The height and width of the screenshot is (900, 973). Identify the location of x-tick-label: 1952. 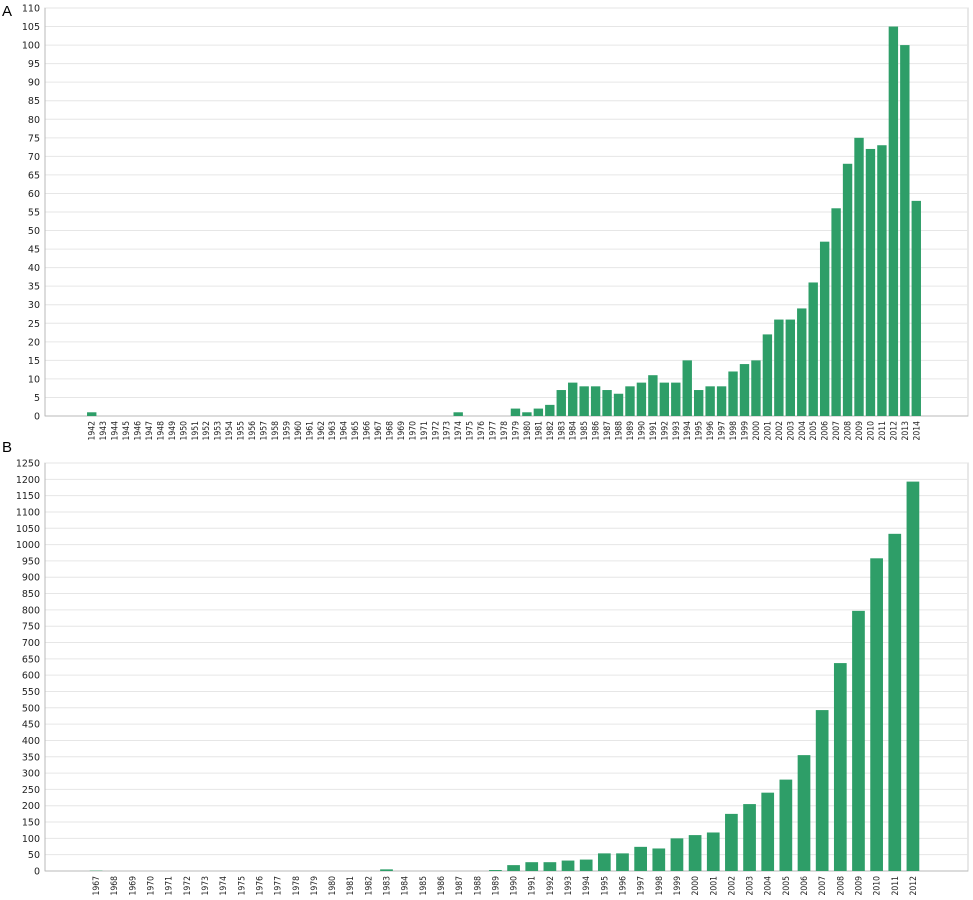
(207, 431).